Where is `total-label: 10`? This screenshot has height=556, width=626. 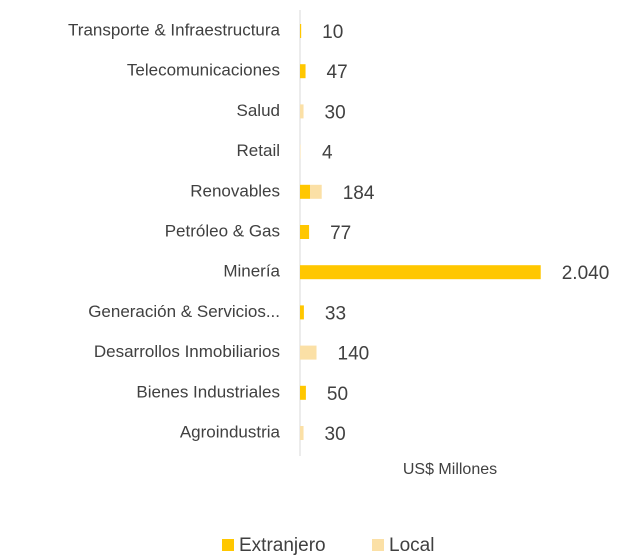 total-label: 10 is located at coordinates (332, 32).